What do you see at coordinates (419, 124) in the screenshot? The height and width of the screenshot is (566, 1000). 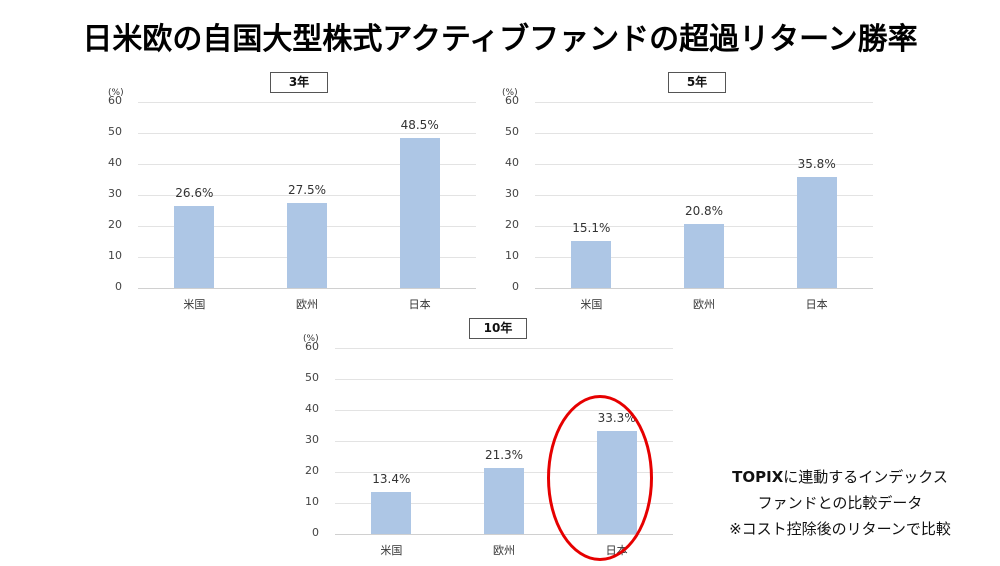 I see `bar-value-label: 48.5%` at bounding box center [419, 124].